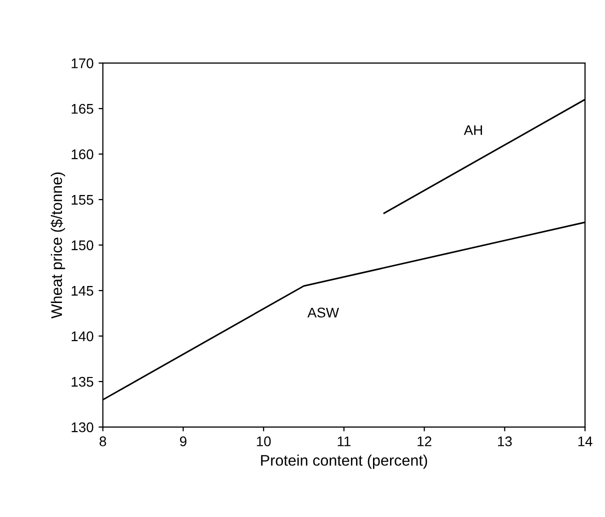  Describe the element at coordinates (323, 313) in the screenshot. I see `series-label: ASW` at that location.